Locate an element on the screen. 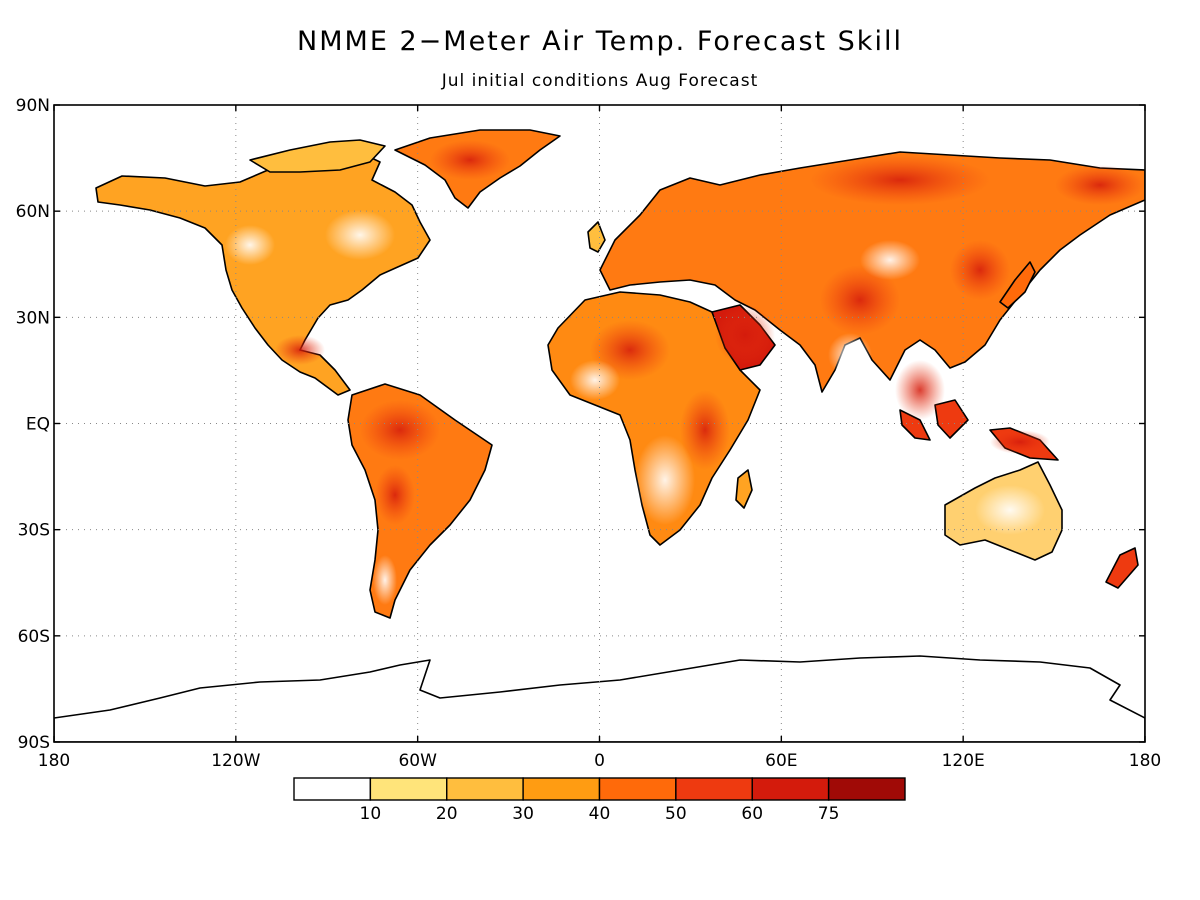  lon-label: 120W is located at coordinates (235, 761).